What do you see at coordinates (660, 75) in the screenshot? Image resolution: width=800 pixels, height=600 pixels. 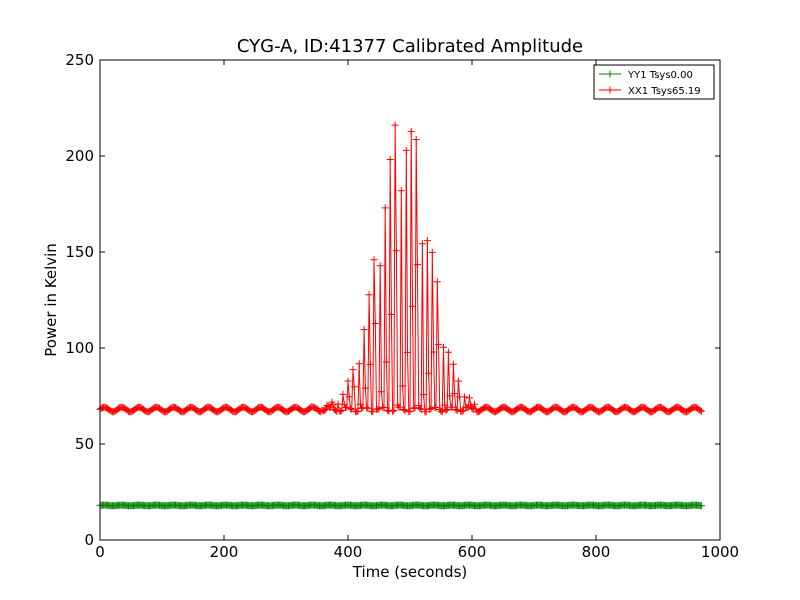 I see `legend-label: YY1 Tsys0.00` at bounding box center [660, 75].